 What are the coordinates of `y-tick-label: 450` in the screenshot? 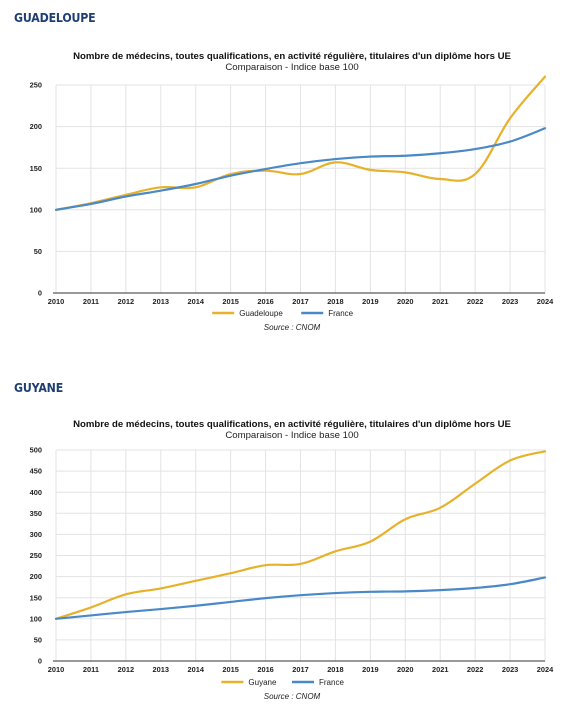 It's located at (36, 471).